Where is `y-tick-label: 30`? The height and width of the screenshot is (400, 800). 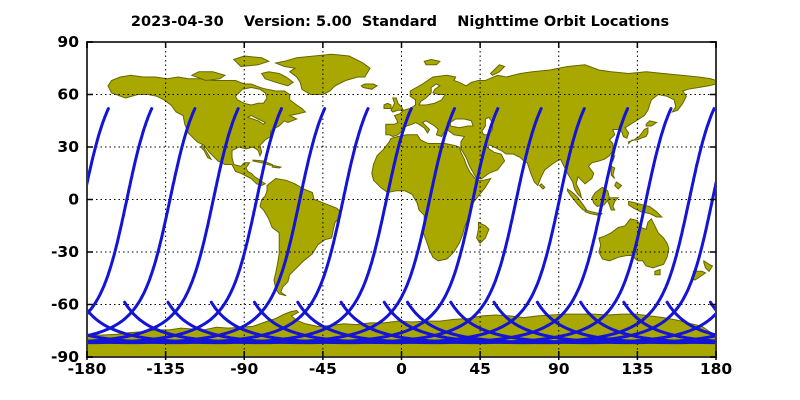
y-tick-label: 30 is located at coordinates (68, 147).